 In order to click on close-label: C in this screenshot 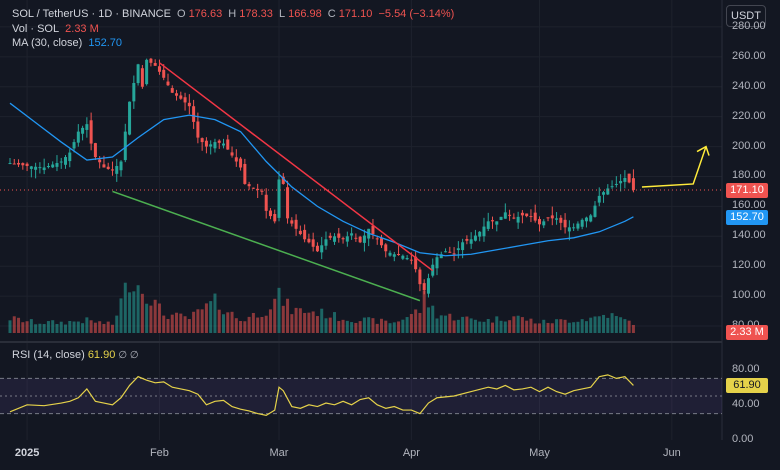, I will do `click(331, 14)`.